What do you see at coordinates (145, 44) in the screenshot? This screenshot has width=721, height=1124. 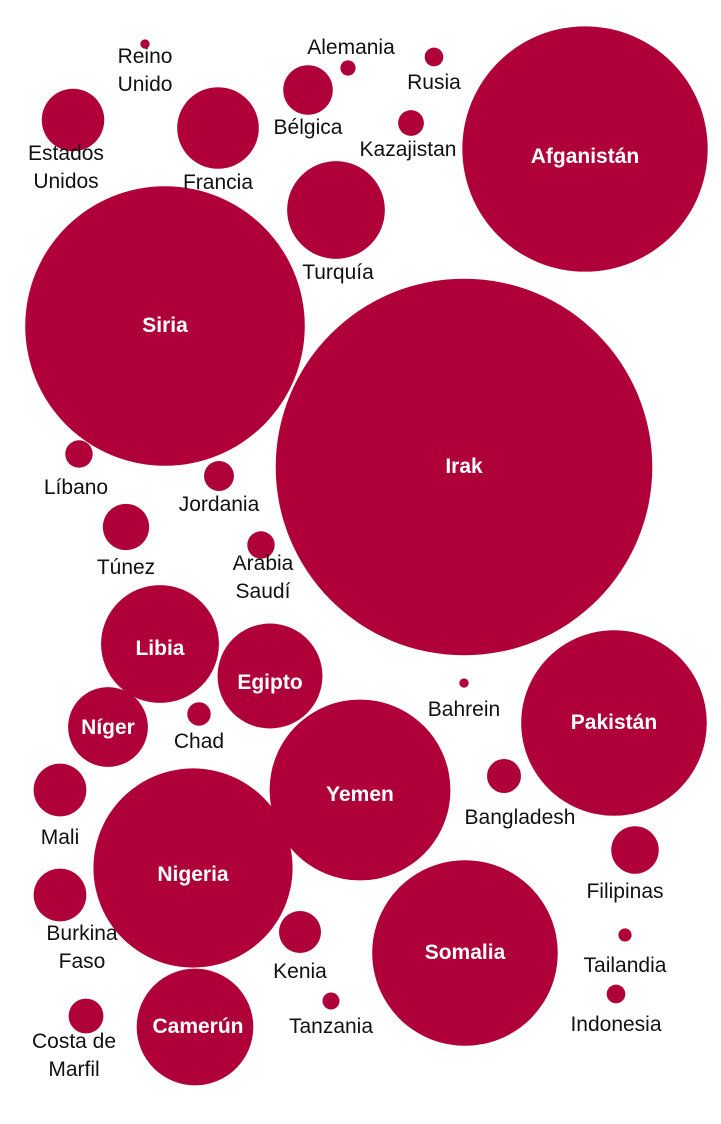 I see `bubble-reino-unido` at bounding box center [145, 44].